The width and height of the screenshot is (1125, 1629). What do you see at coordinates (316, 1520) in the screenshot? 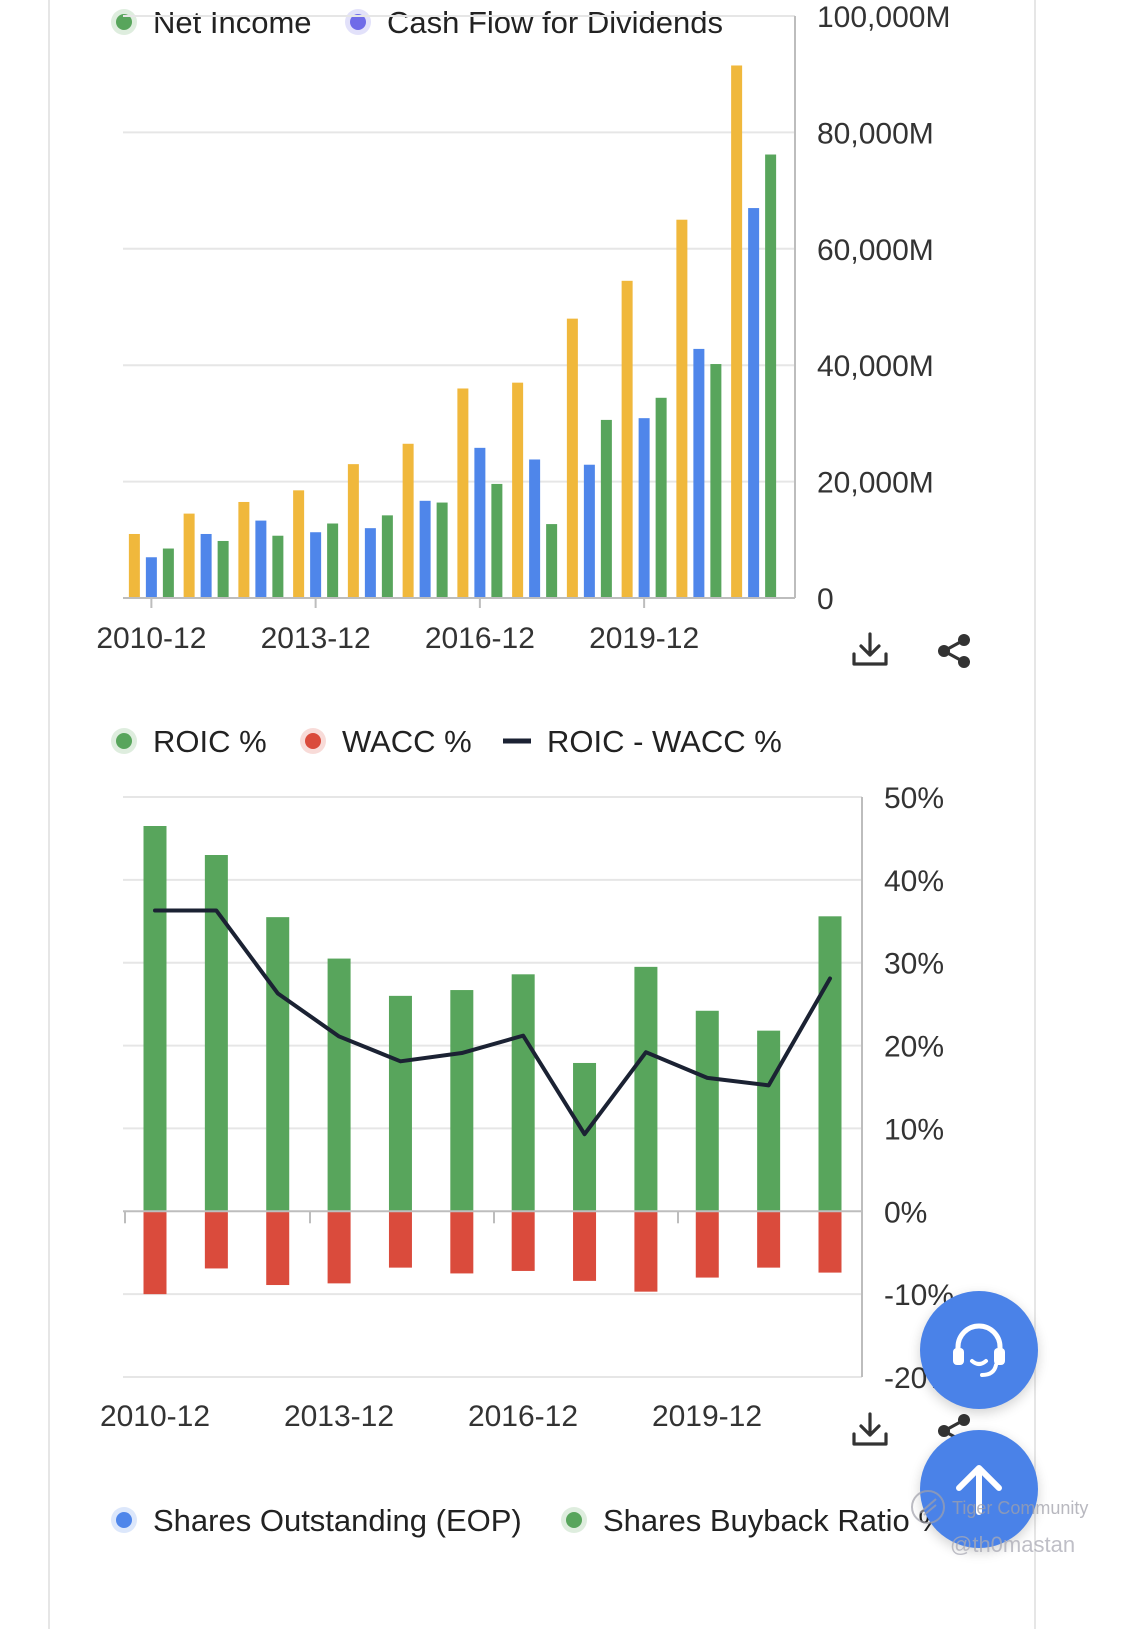
I see `legend-item-shares-outstanding: Shares Outstanding (EOP)` at bounding box center [316, 1520].